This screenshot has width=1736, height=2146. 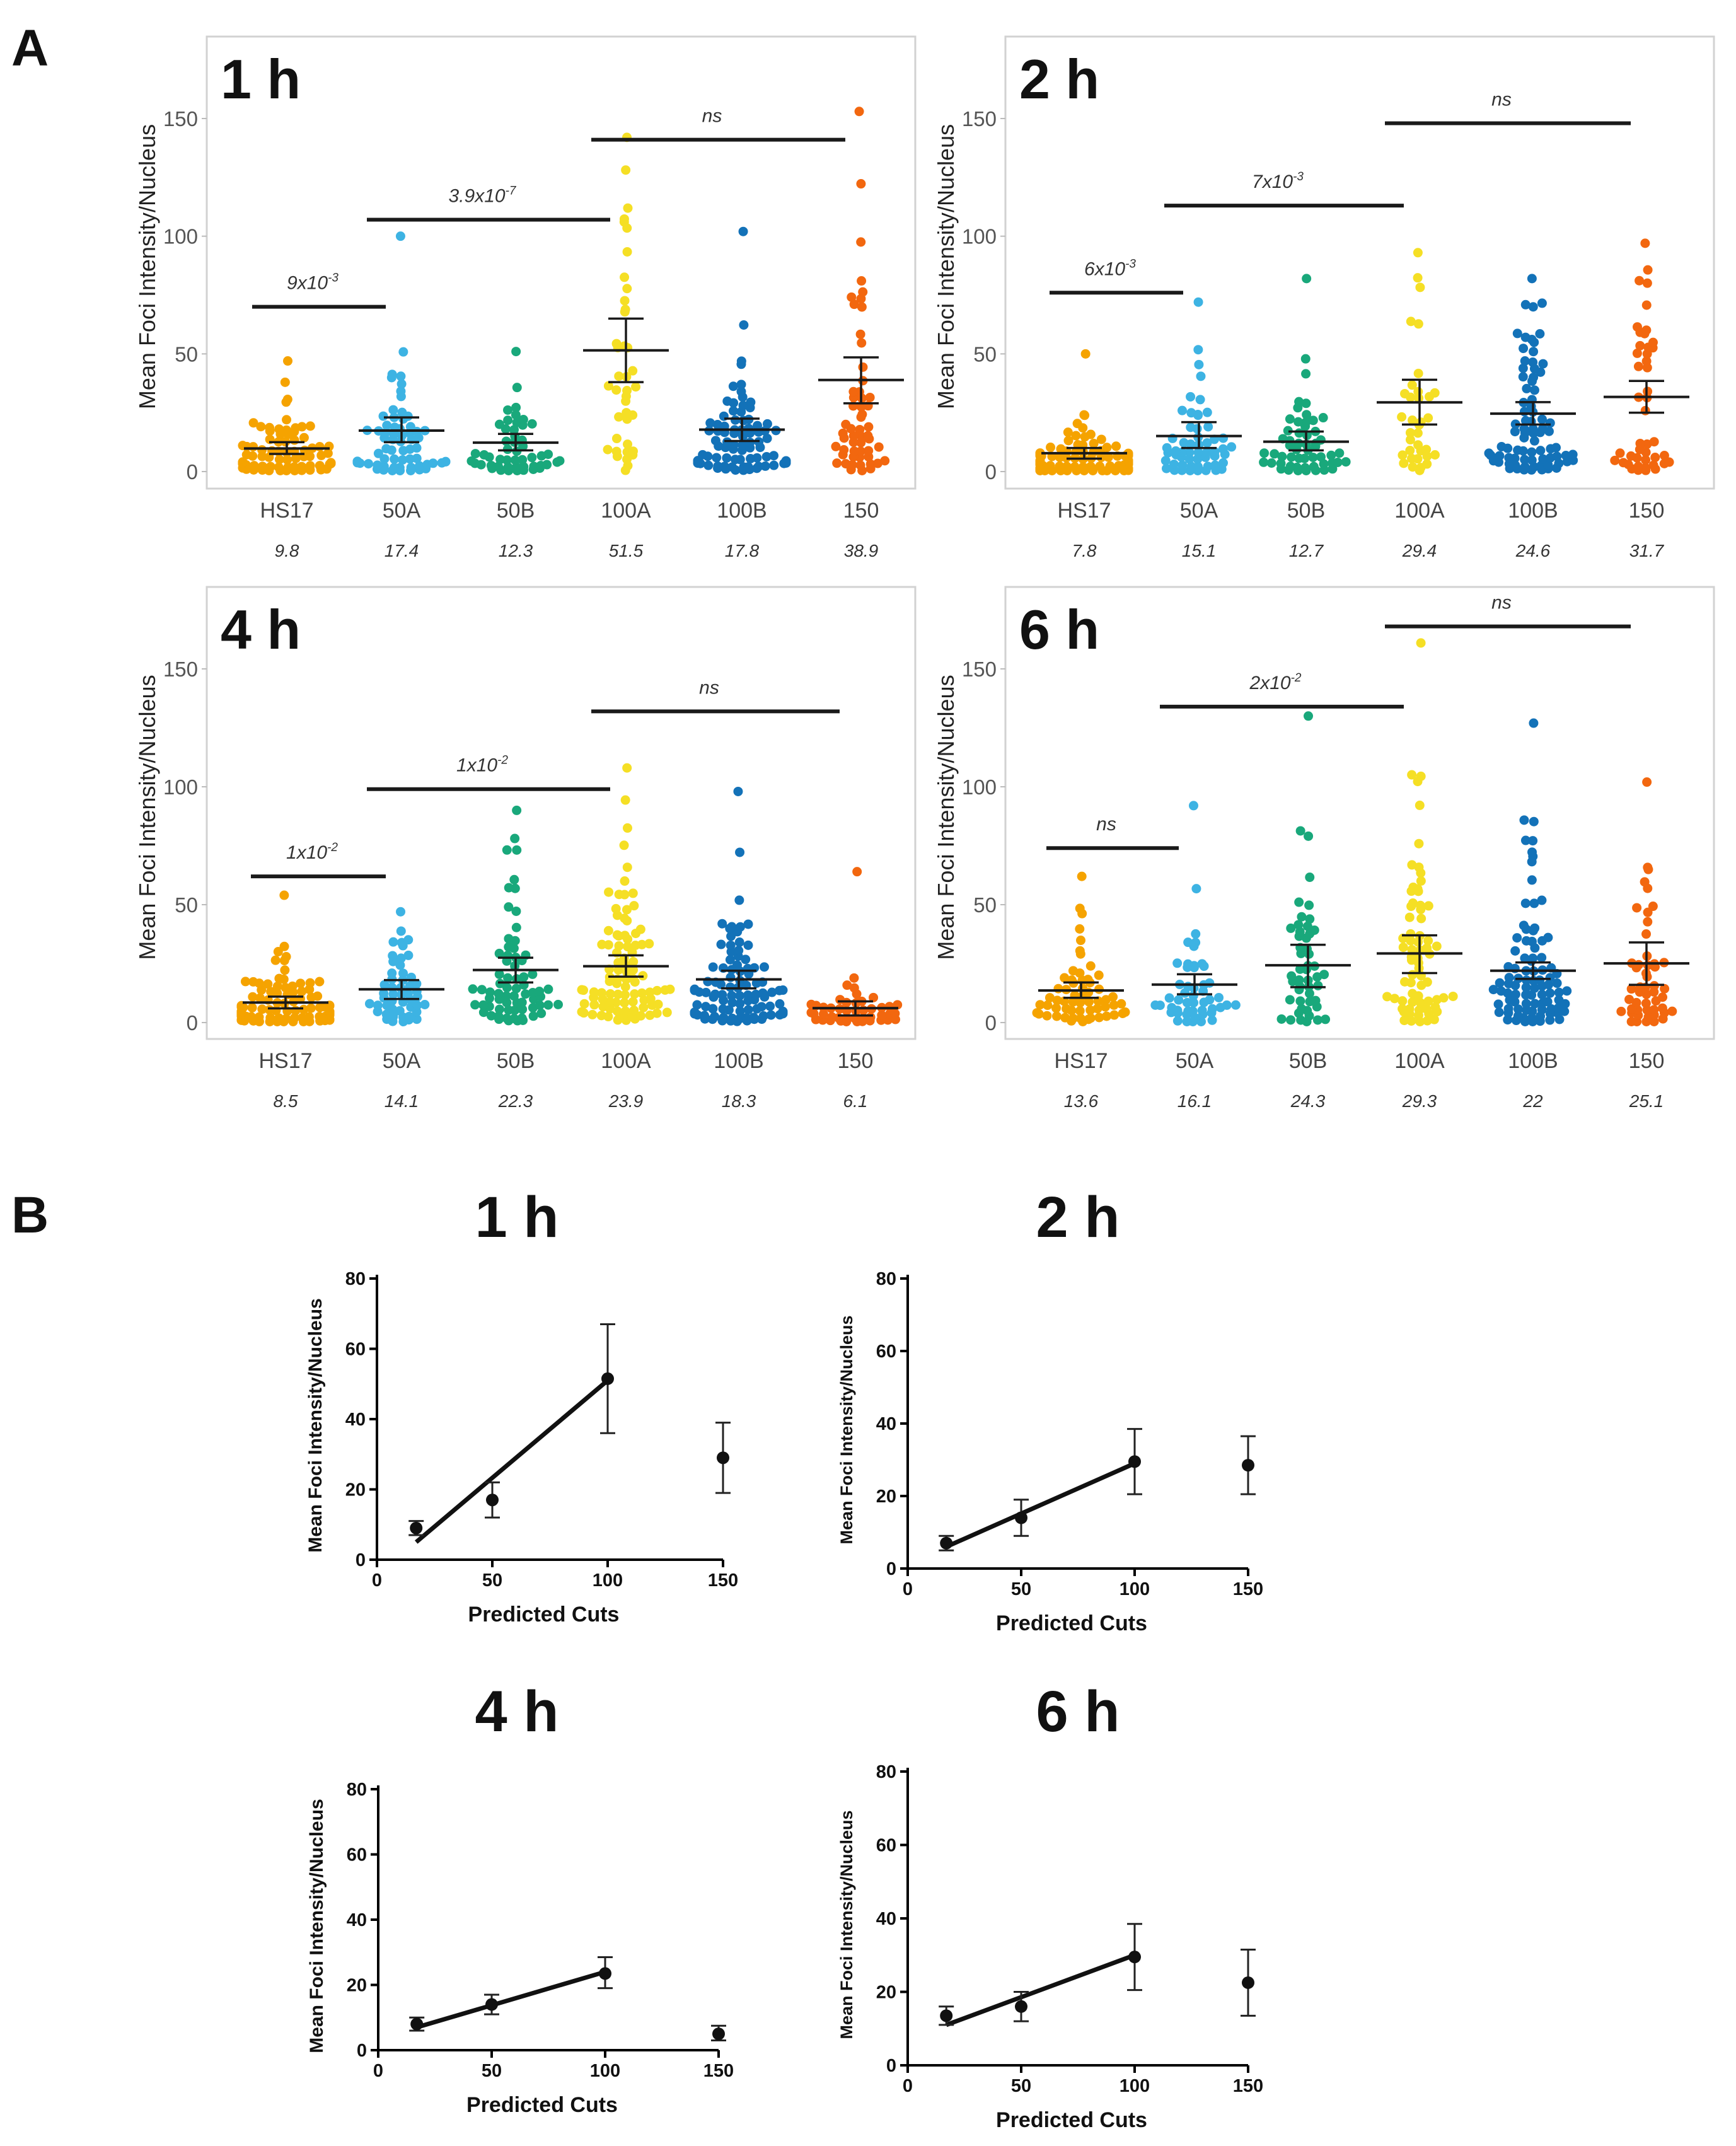 What do you see at coordinates (1104, 269) in the screenshot?
I see `p-value-base: 6x10` at bounding box center [1104, 269].